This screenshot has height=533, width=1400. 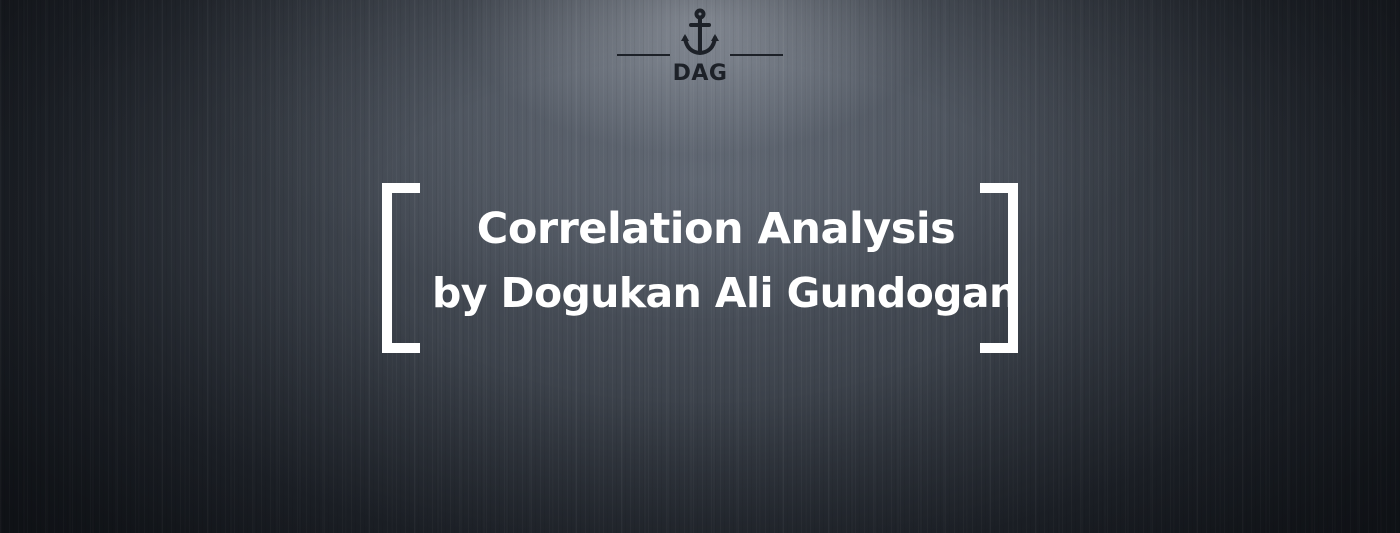 I want to click on page-title: Correlation Analysis, so click(x=716, y=229).